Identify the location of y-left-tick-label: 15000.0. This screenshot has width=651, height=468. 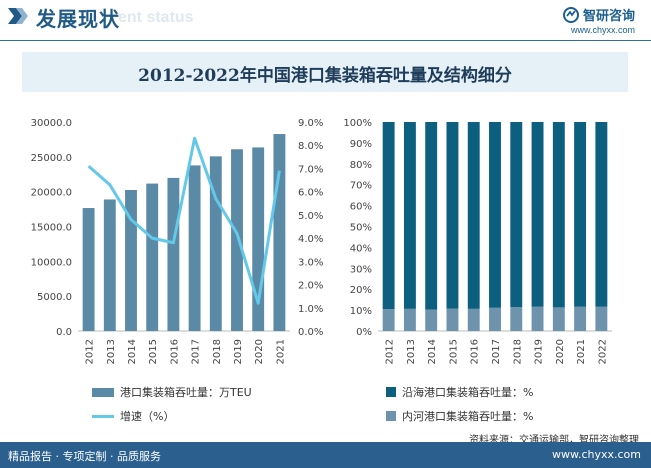
(51, 228).